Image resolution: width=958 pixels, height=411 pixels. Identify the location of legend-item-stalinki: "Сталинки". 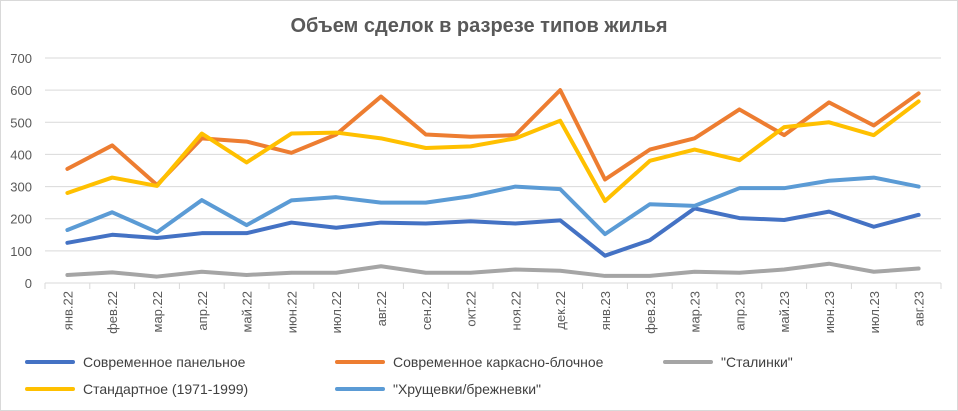
(728, 362).